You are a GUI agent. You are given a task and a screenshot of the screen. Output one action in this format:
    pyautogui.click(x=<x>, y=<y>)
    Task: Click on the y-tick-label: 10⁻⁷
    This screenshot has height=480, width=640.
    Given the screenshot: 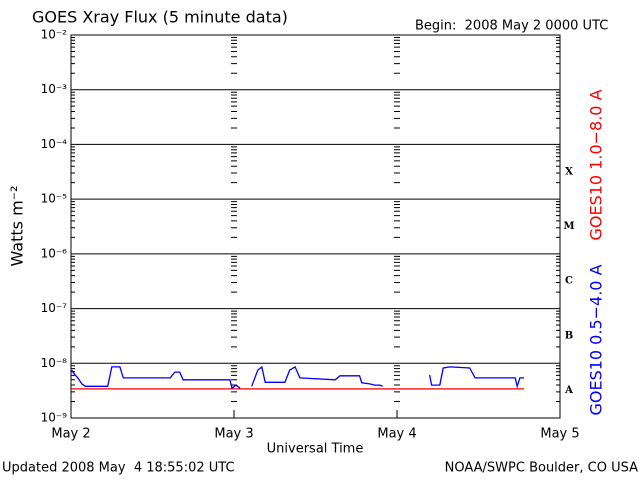 What is the action you would take?
    pyautogui.click(x=54, y=308)
    